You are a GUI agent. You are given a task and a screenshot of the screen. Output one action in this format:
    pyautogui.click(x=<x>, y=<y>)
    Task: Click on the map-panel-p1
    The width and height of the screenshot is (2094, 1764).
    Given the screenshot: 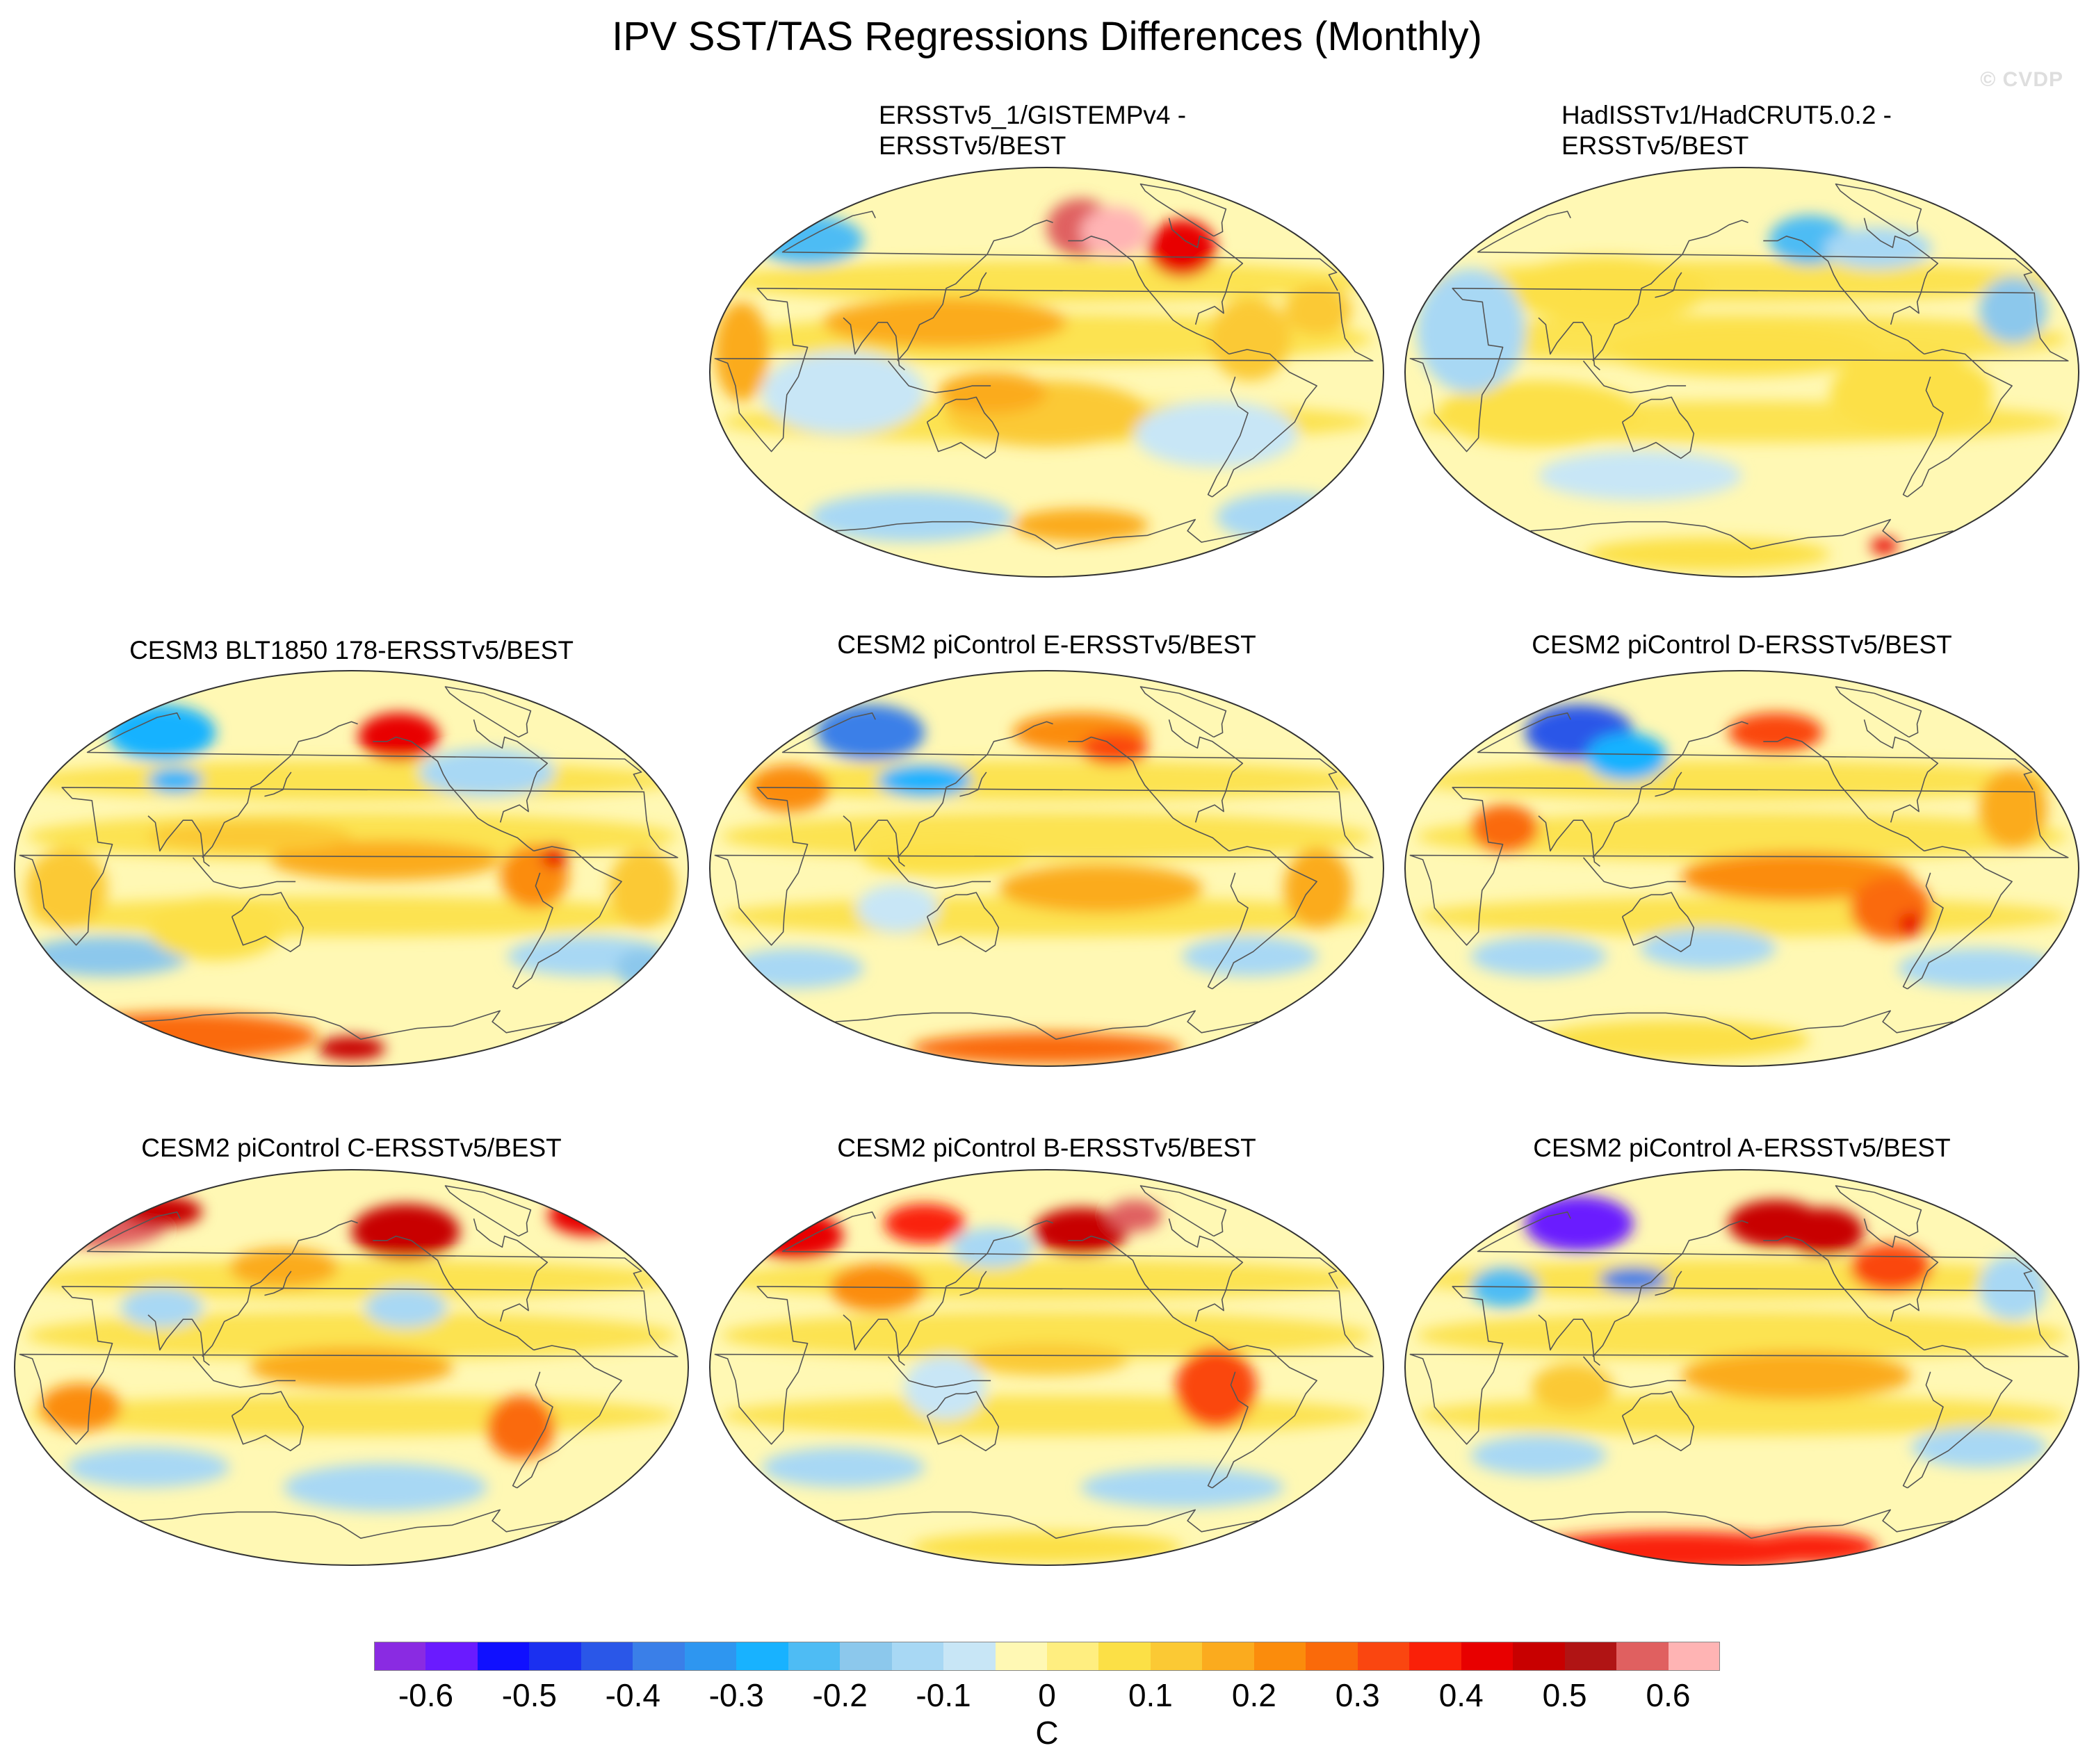 What is the action you would take?
    pyautogui.click(x=1046, y=372)
    